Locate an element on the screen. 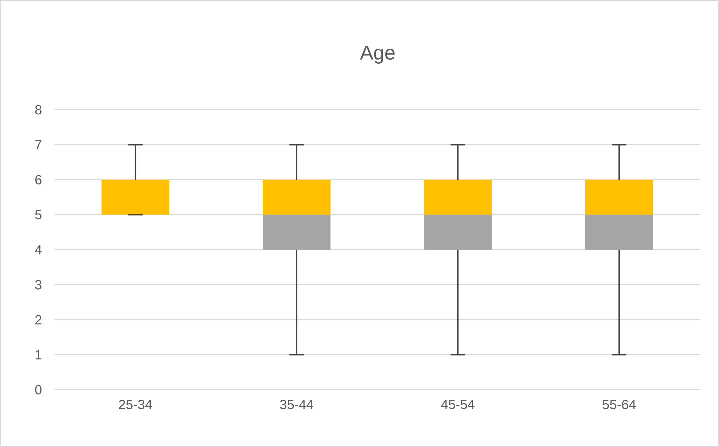 The width and height of the screenshot is (719, 447). x-tick-label: 25-34 is located at coordinates (135, 405).